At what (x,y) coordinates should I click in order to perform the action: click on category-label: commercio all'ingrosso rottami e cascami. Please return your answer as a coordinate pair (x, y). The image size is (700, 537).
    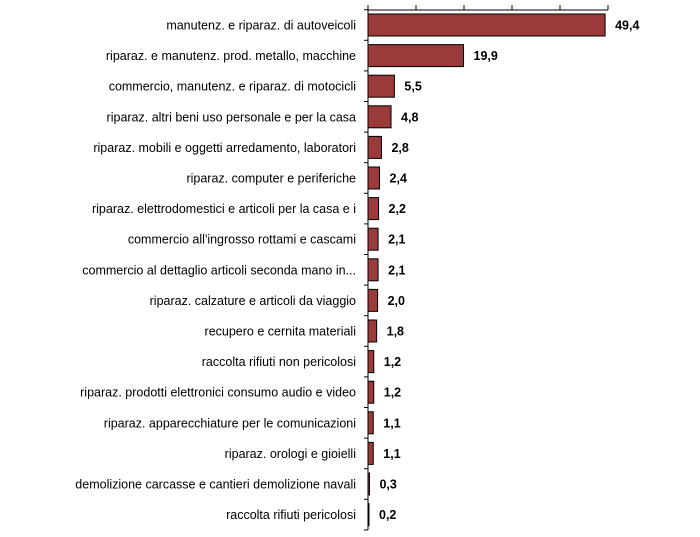
    Looking at the image, I should click on (242, 240).